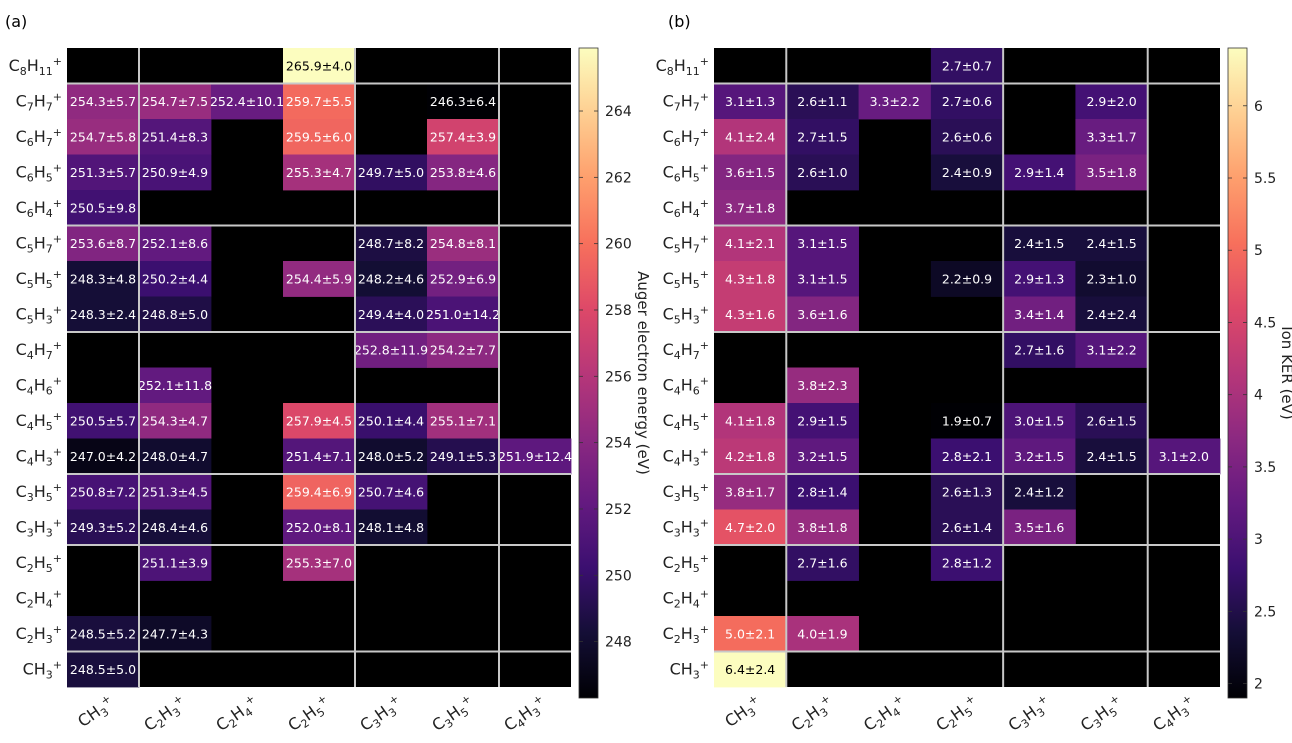  I want to click on cell-label: 248.3±2.4, so click(103, 314).